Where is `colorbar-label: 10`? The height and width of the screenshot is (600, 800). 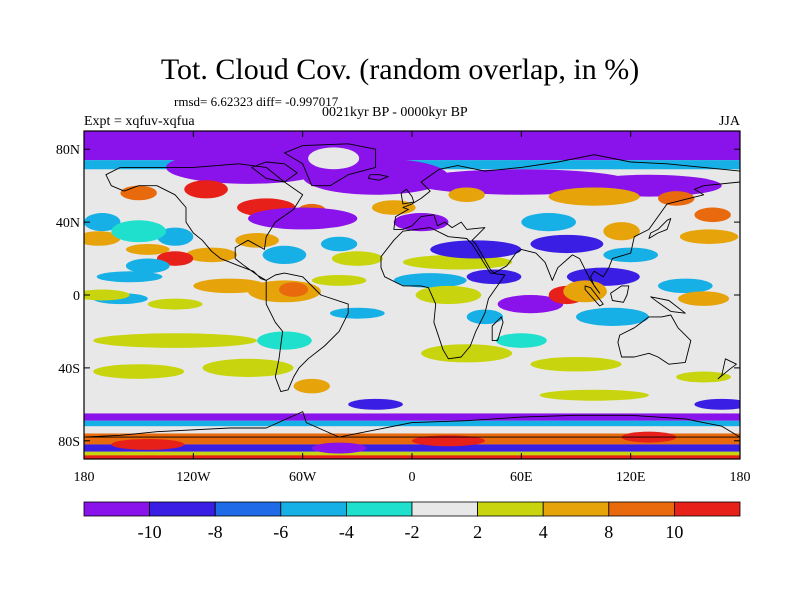
colorbar-label: 10 is located at coordinates (674, 532).